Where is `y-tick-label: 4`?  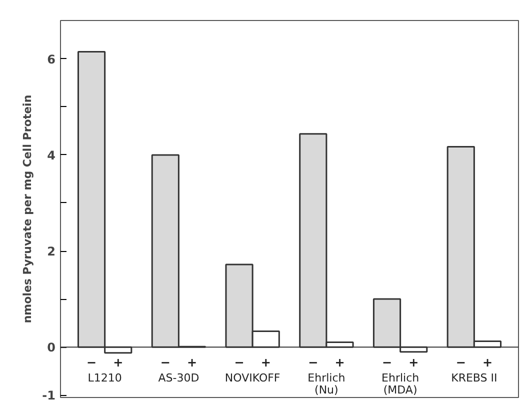 y-tick-label: 4 is located at coordinates (51, 155).